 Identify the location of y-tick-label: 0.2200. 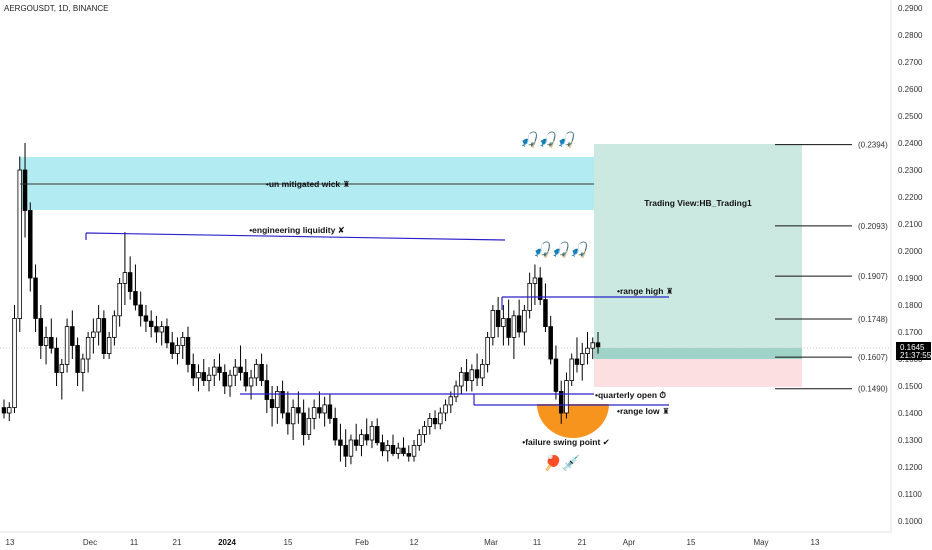
(910, 197).